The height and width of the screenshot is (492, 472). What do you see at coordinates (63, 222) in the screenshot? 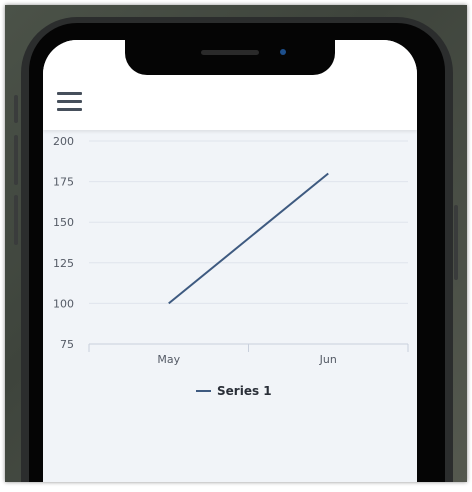
I see `y-tick-label: 150` at bounding box center [63, 222].